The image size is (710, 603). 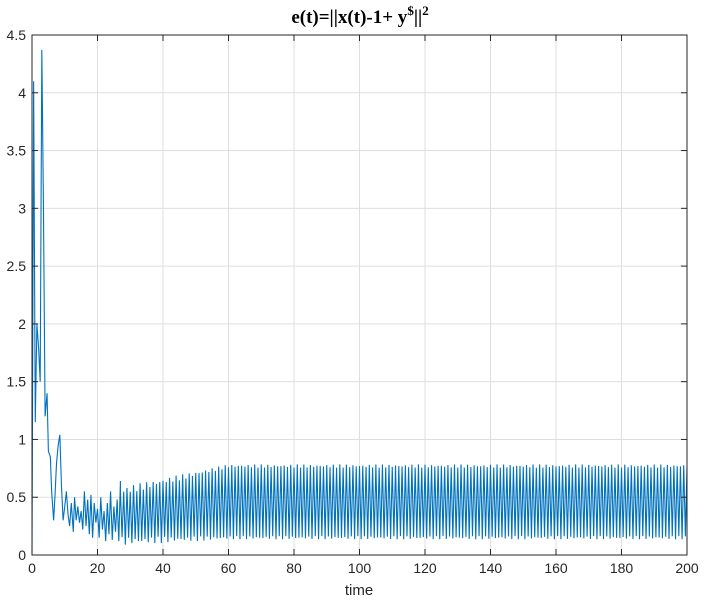 What do you see at coordinates (98, 568) in the screenshot?
I see `x-tick-label: 20` at bounding box center [98, 568].